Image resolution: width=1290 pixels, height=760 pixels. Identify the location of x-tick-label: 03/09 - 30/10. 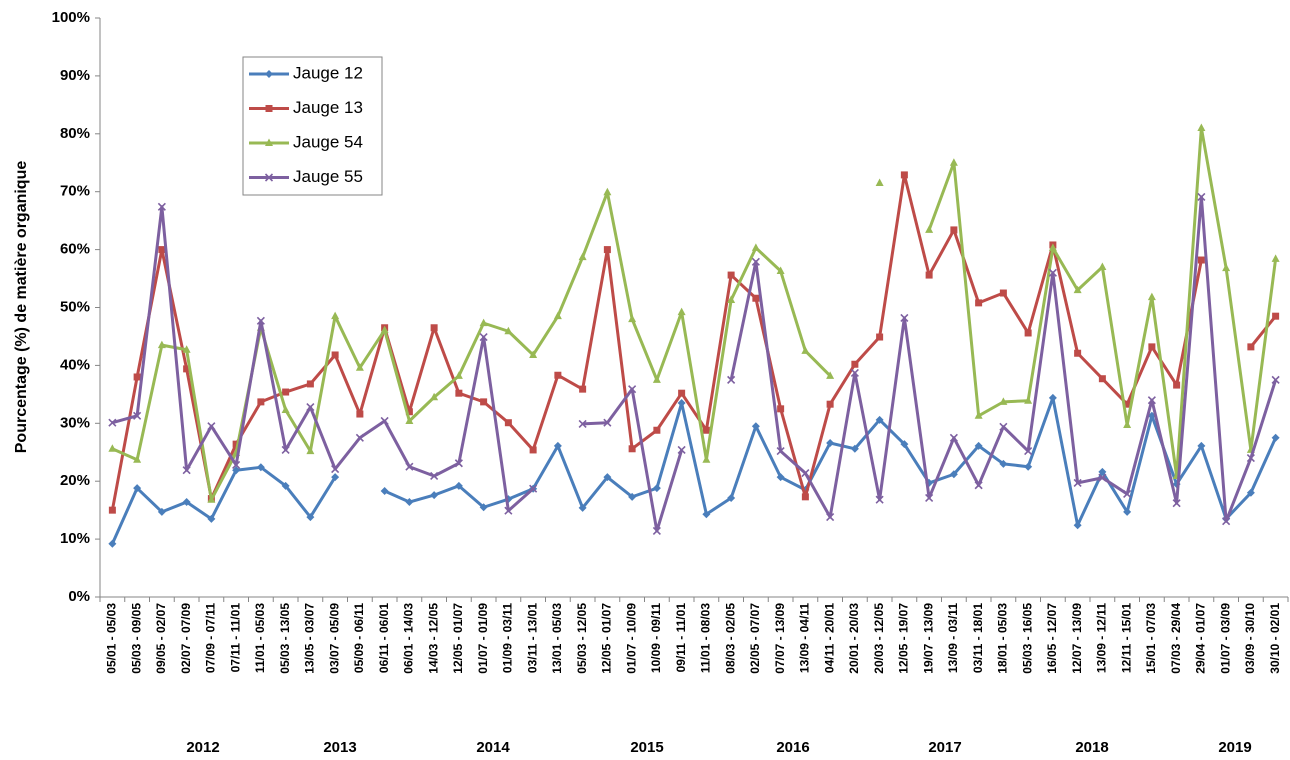
(1250, 638).